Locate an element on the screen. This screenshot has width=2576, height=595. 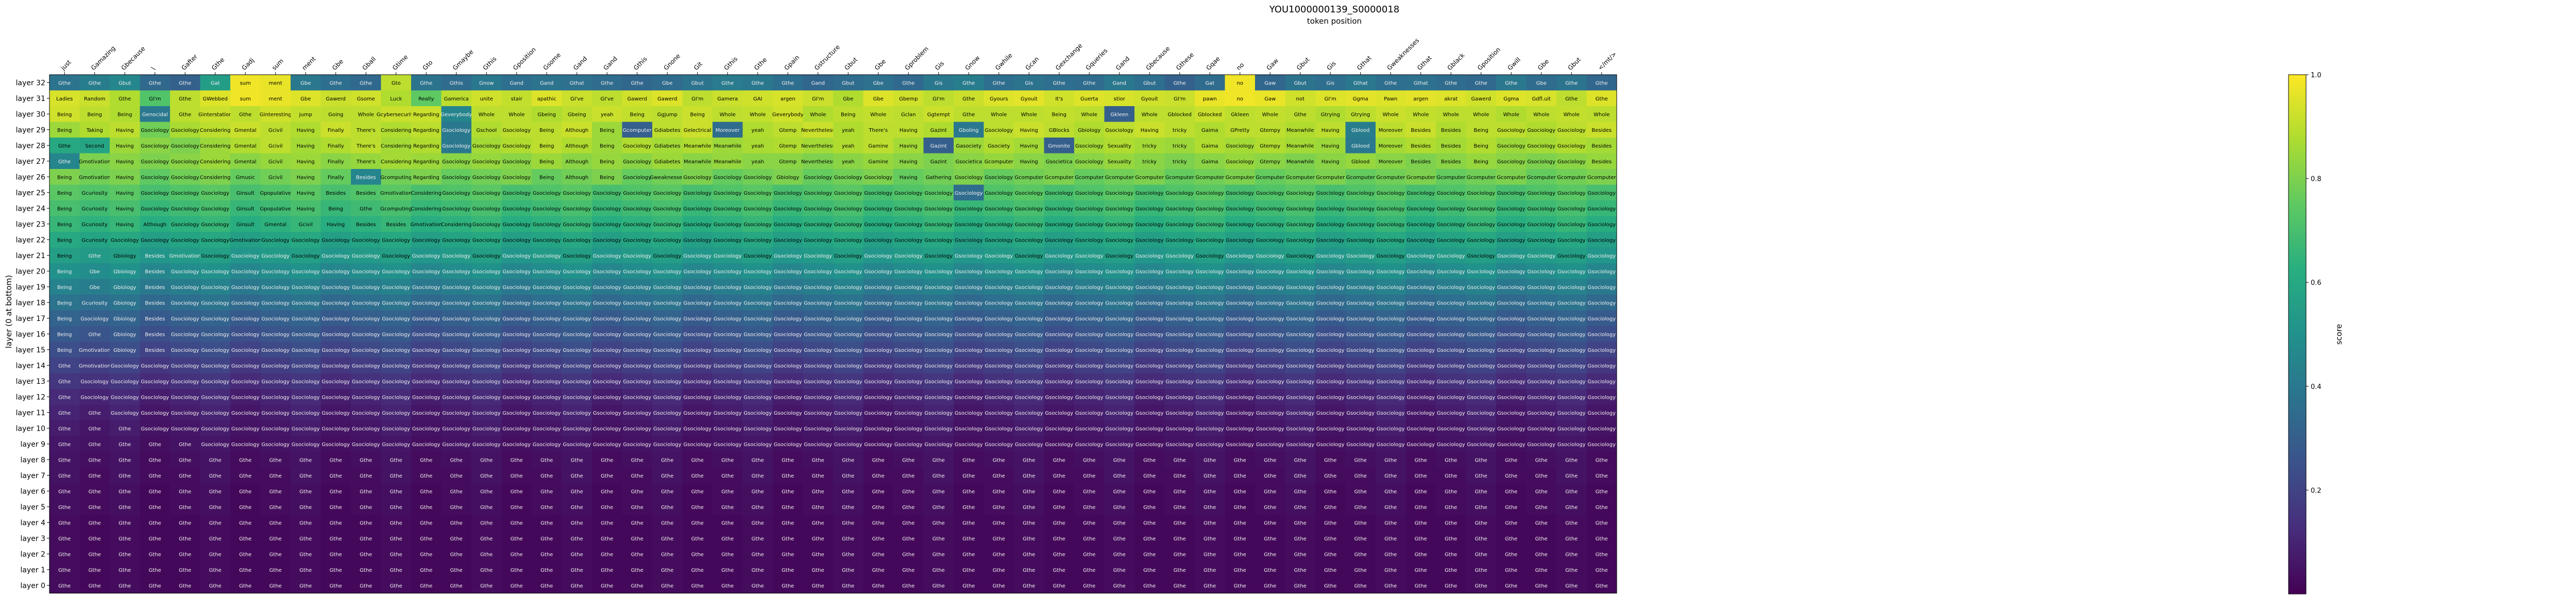
cell-label: Gawerd is located at coordinates (638, 99).